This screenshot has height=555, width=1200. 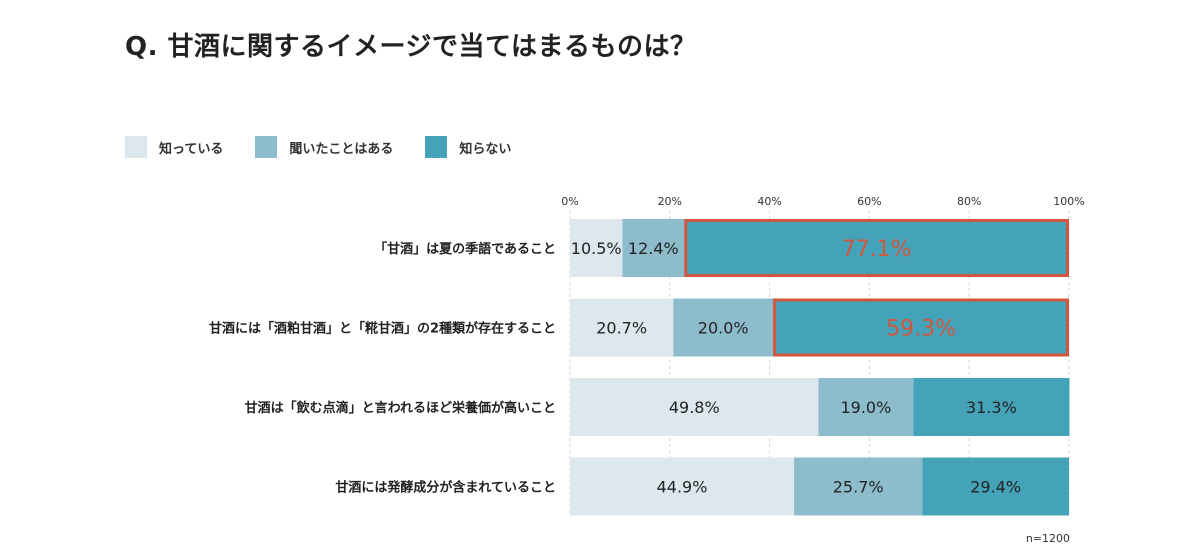 I want to click on legend-item-known: 知っている, so click(x=174, y=147).